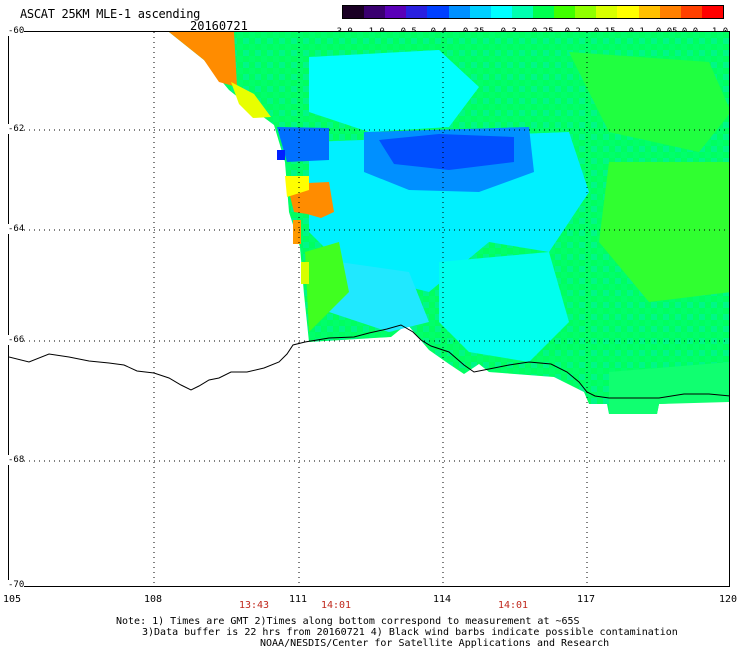 The image size is (740, 650). What do you see at coordinates (153, 599) in the screenshot?
I see `lon-label: 108` at bounding box center [153, 599].